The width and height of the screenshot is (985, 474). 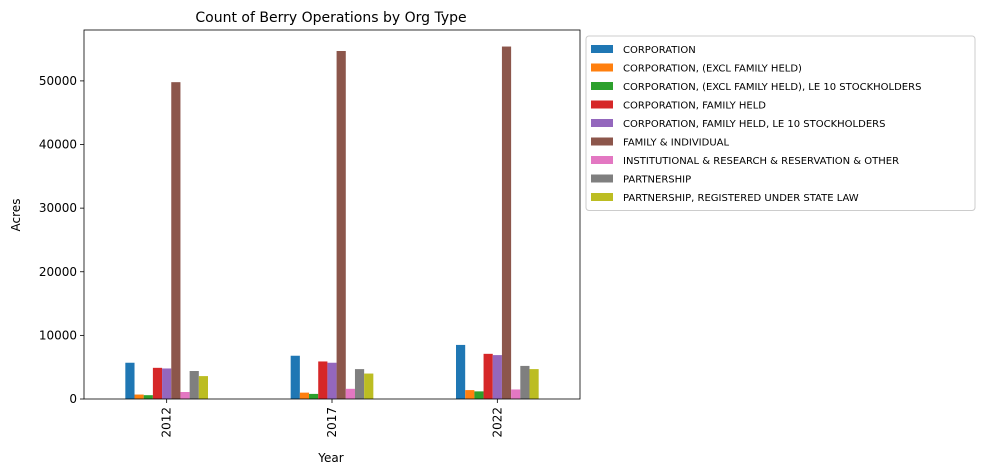 What do you see at coordinates (73, 399) in the screenshot?
I see `y-tick-label: 0` at bounding box center [73, 399].